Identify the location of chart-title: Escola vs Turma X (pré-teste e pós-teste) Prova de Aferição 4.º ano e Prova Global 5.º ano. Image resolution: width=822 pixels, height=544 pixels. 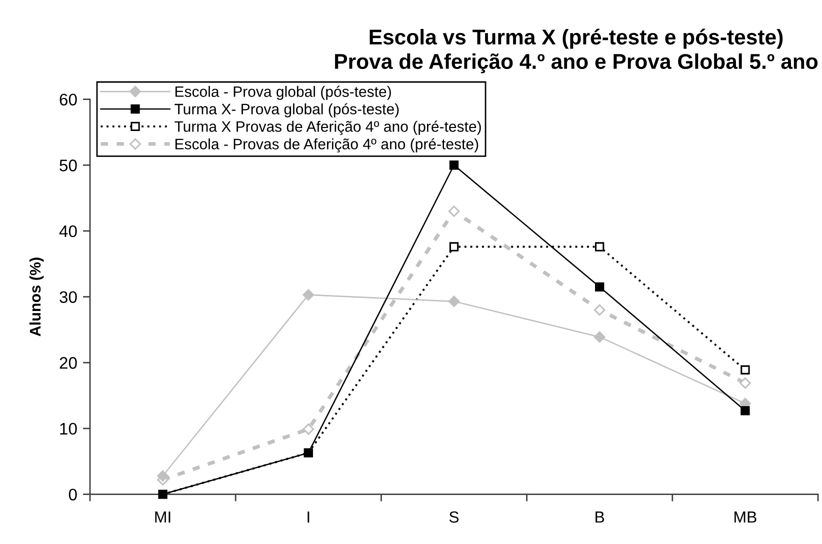
(576, 51).